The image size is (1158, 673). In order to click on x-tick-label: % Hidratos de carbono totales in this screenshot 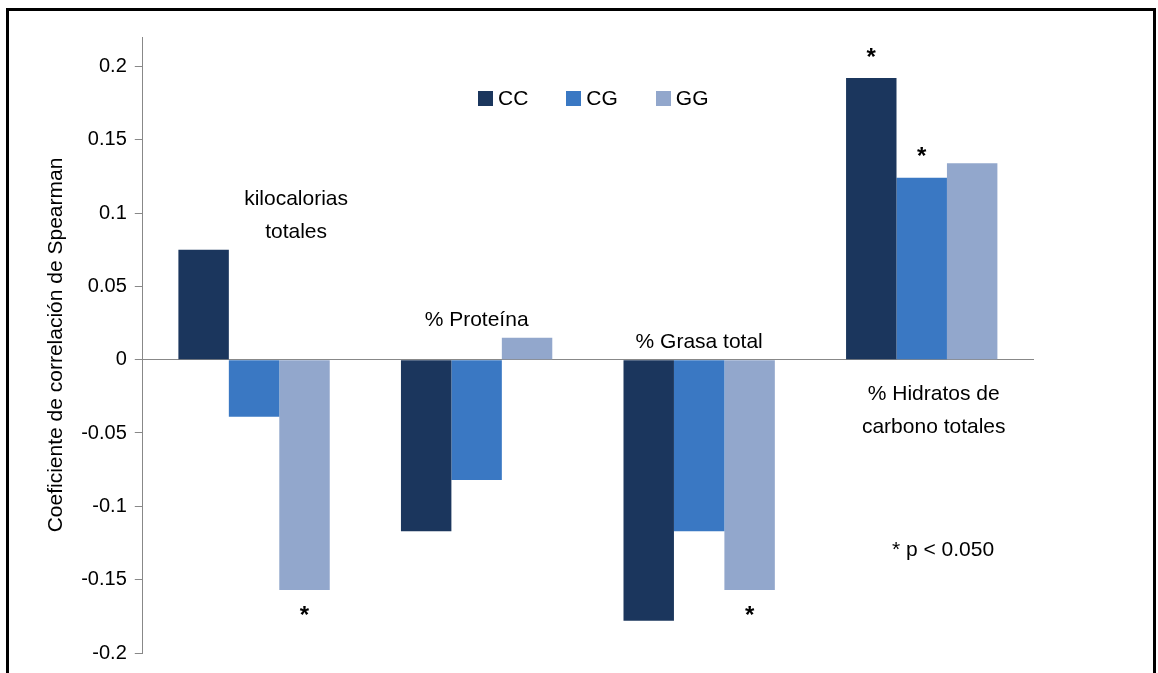, I will do `click(933, 408)`.